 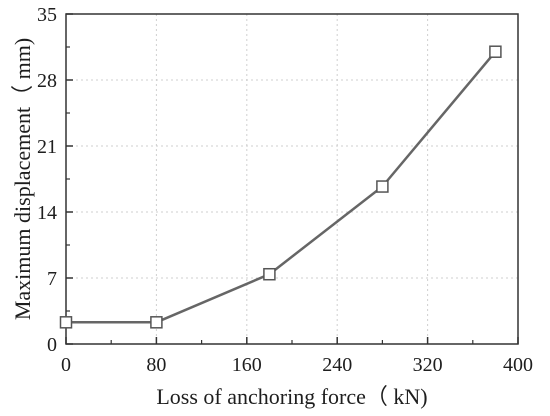 I want to click on x-tick-label: 0, so click(x=66, y=365).